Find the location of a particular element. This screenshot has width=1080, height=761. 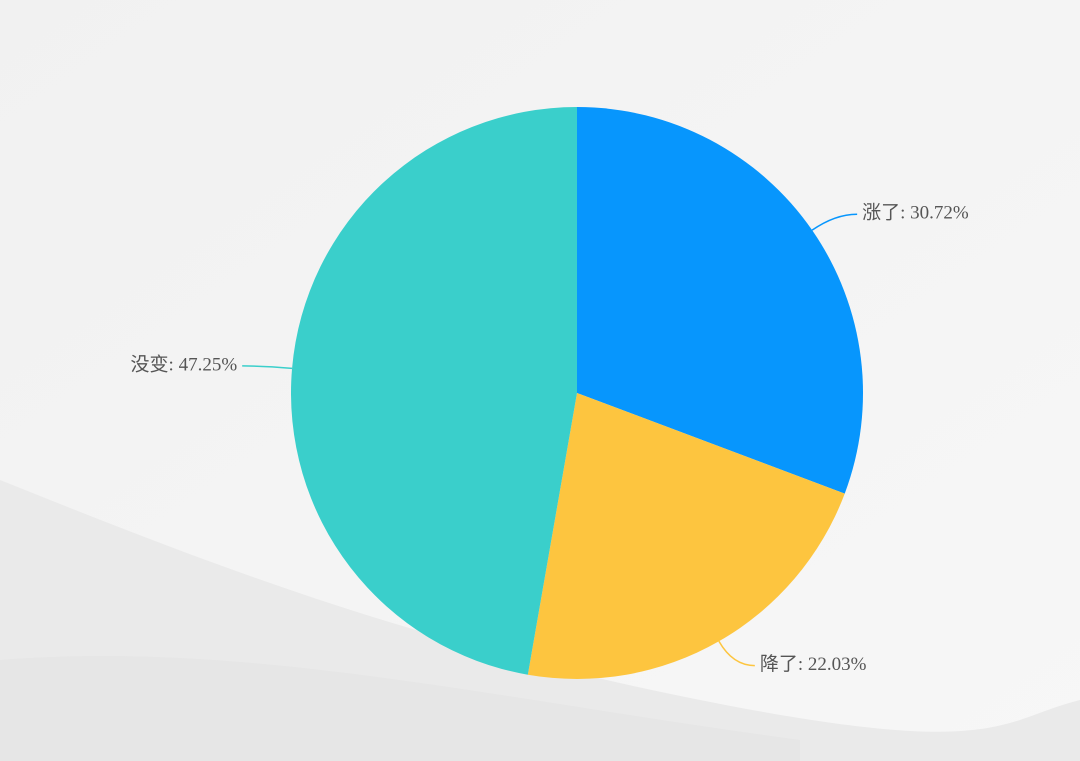

slice-label: 涨了: 30.72% is located at coordinates (915, 213).